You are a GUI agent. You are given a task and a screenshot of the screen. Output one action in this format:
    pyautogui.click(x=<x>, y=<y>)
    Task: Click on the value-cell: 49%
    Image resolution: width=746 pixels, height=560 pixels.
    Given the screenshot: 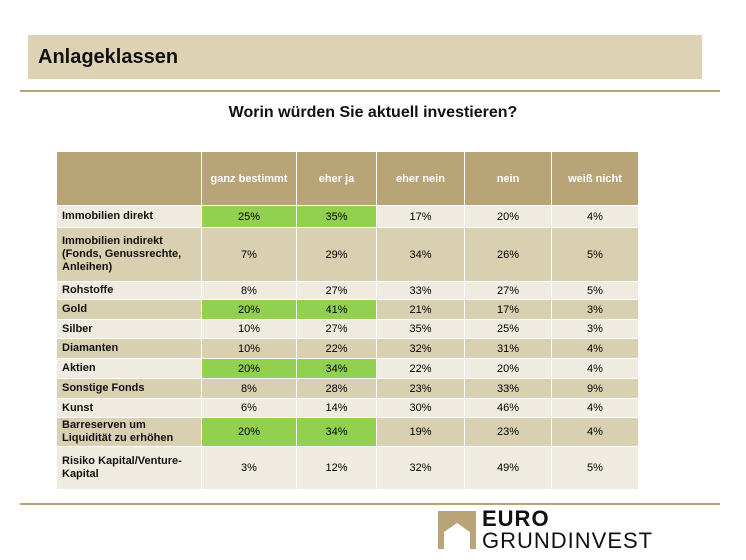 What is the action you would take?
    pyautogui.click(x=508, y=468)
    